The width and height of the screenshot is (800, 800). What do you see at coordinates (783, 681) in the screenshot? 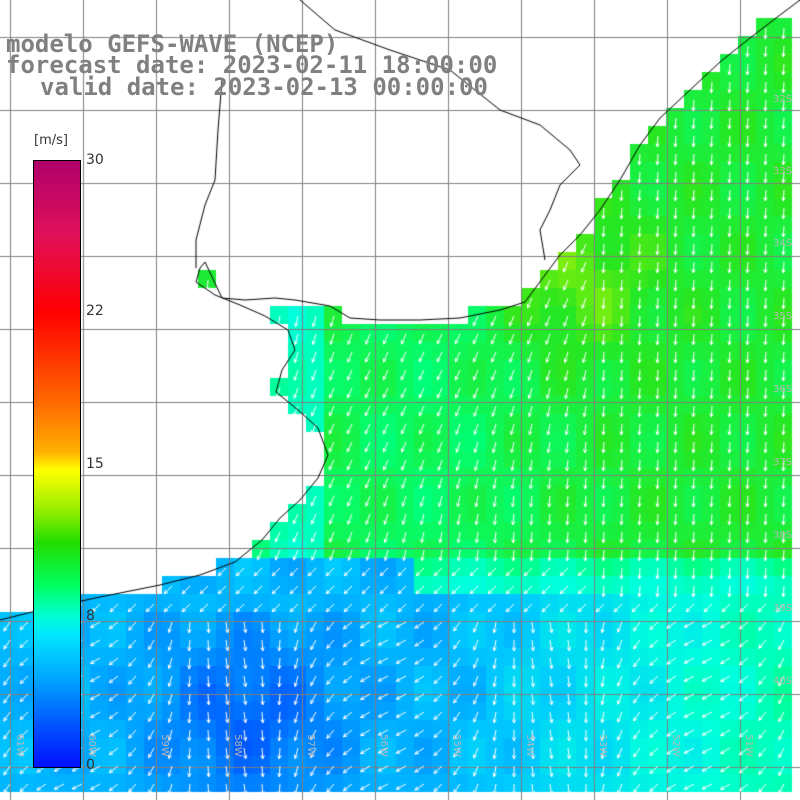
I see `lat-label: 40S` at bounding box center [783, 681].